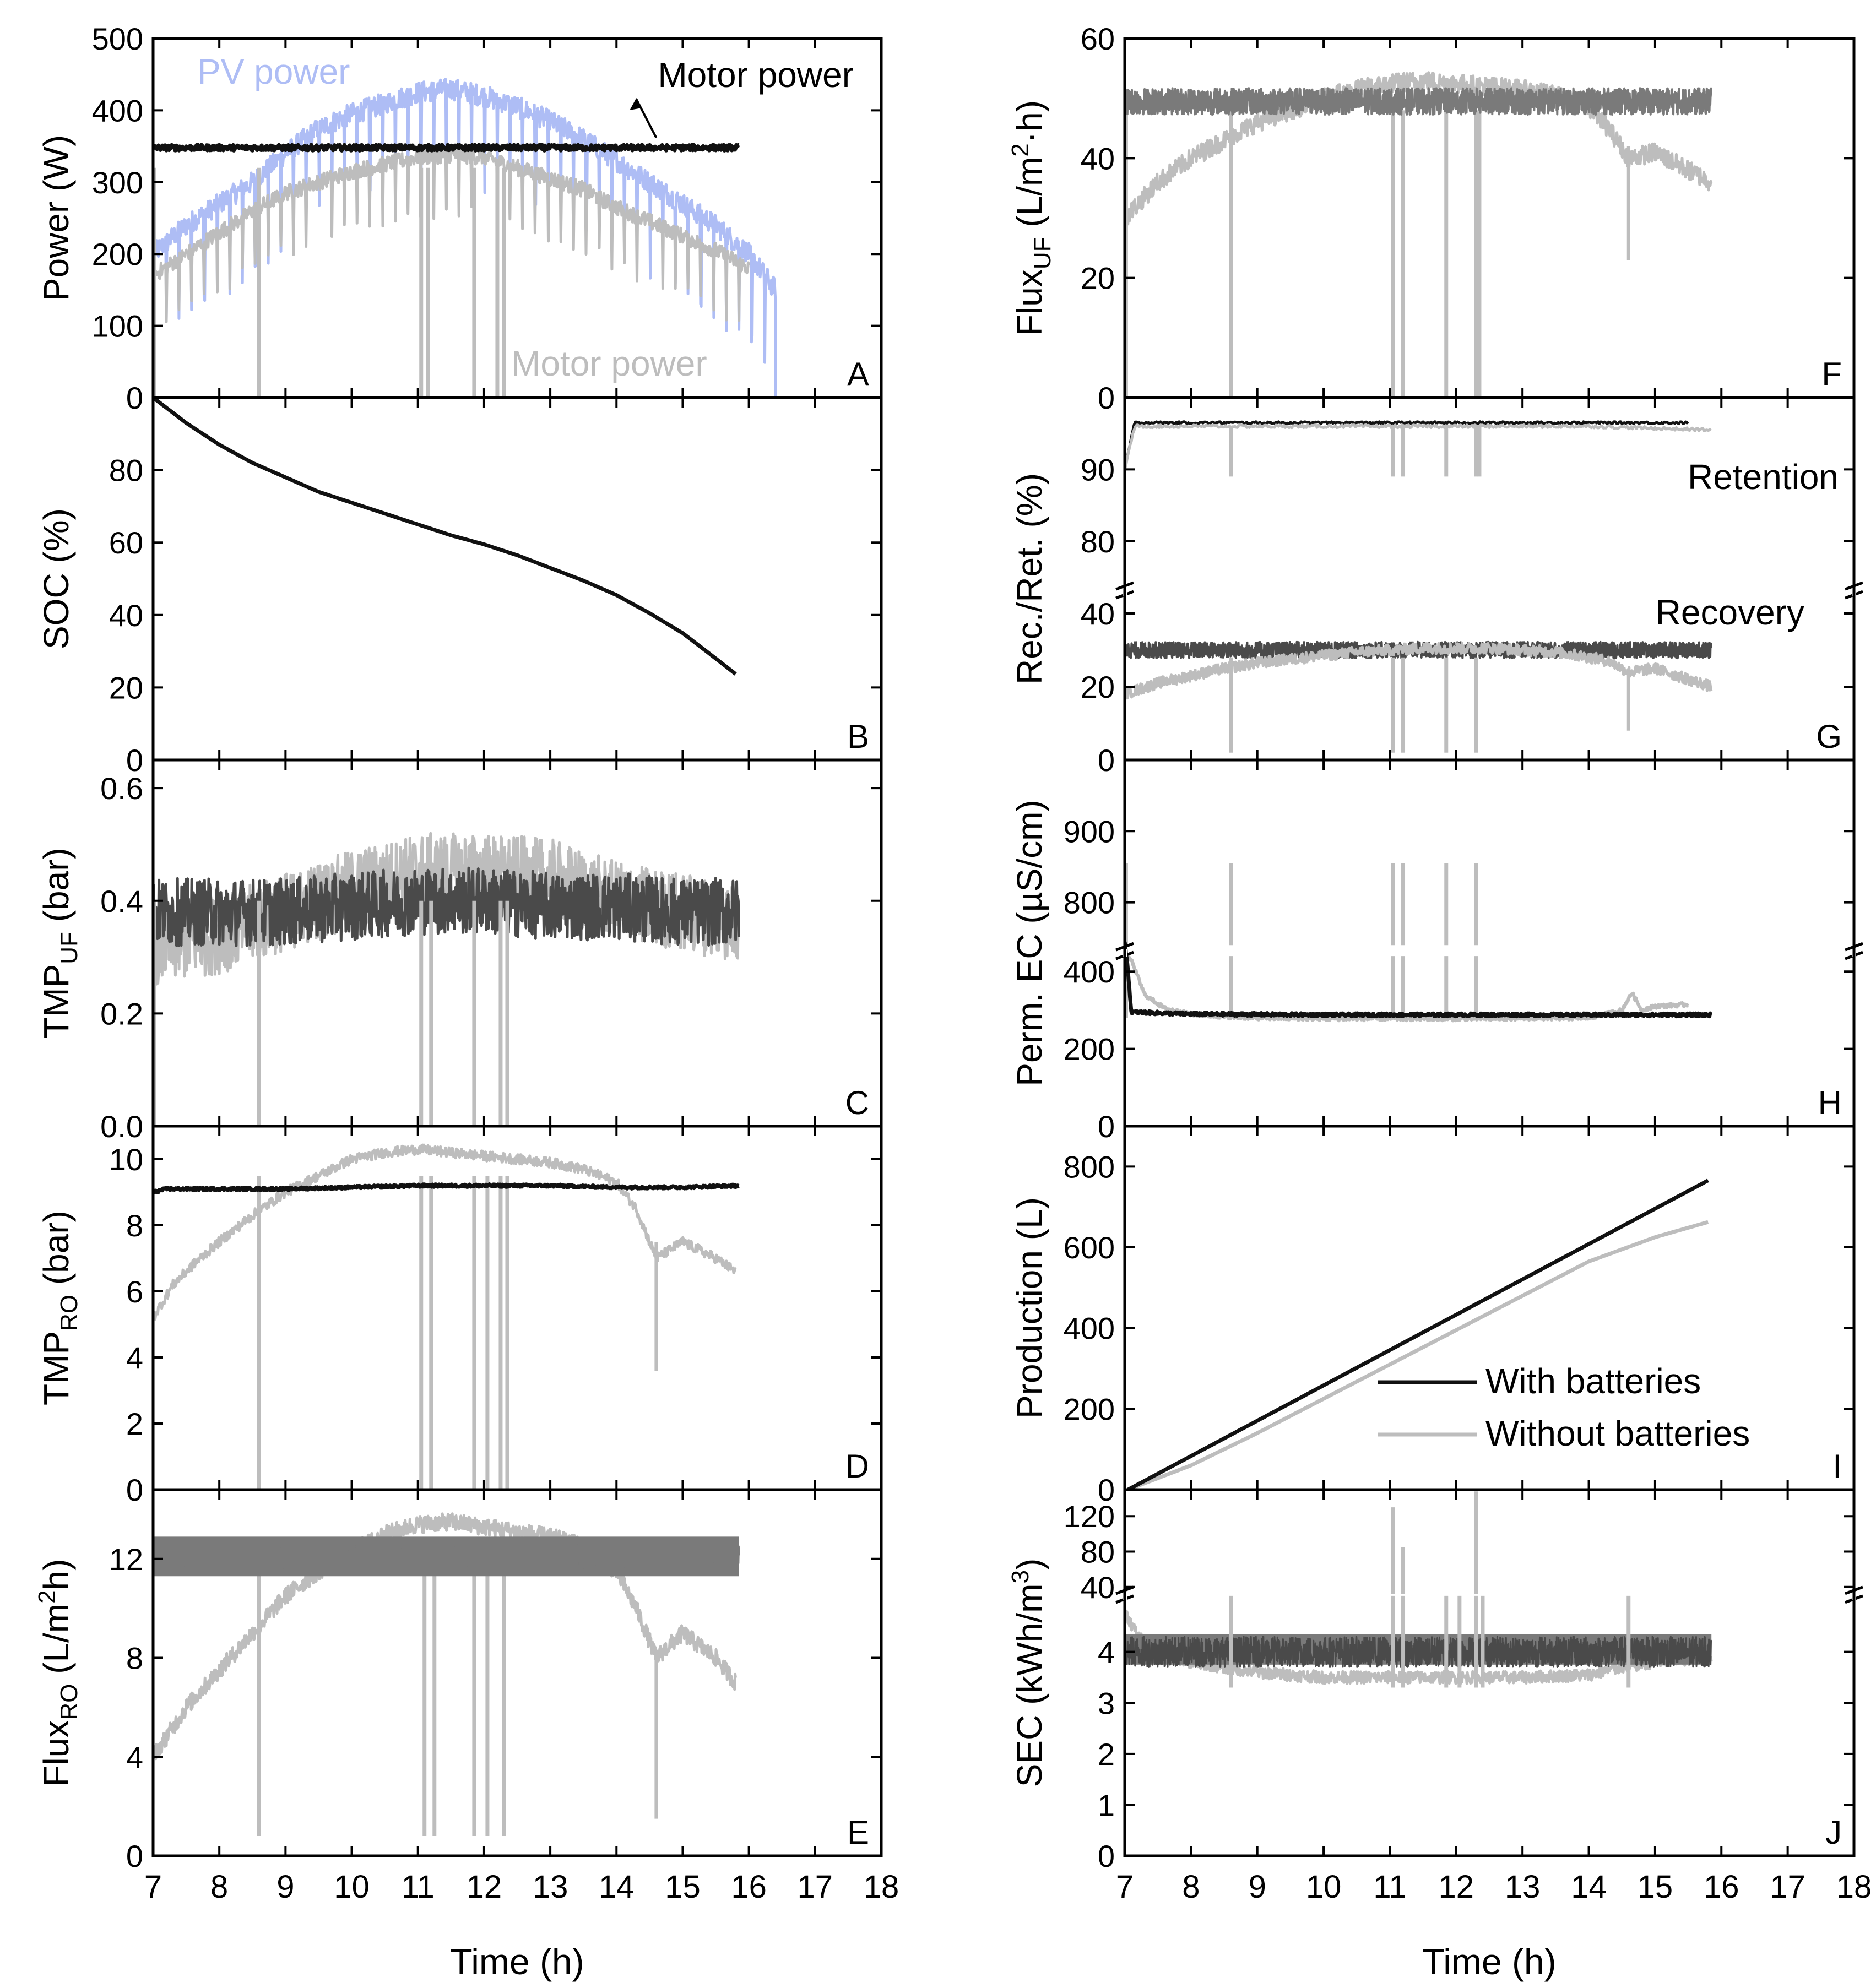 Image resolution: width=1876 pixels, height=1988 pixels. What do you see at coordinates (1098, 687) in the screenshot?
I see `G-lower-ytick-label-1: 20` at bounding box center [1098, 687].